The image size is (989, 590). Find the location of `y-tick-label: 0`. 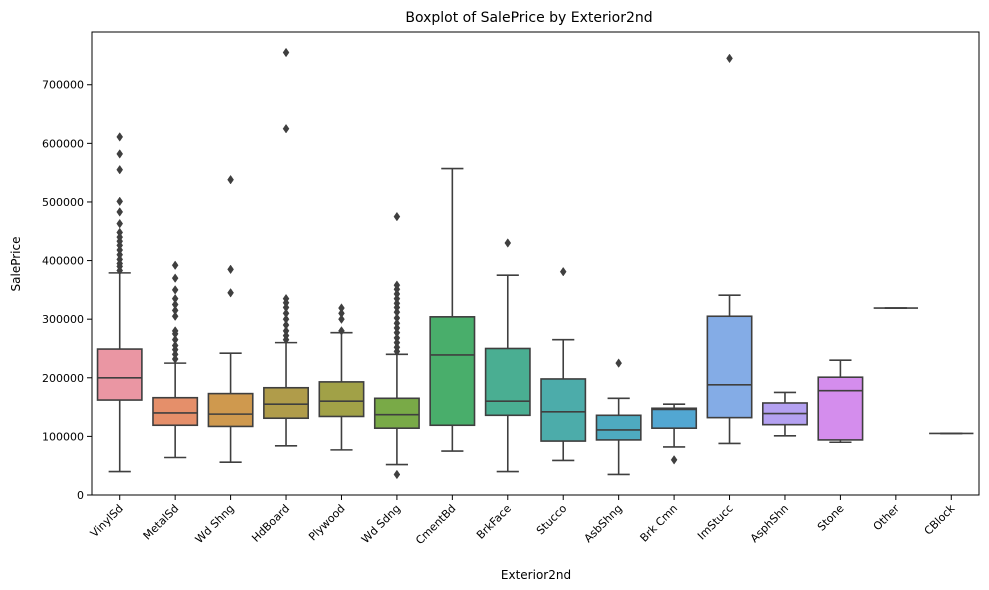

y-tick-label: 0 is located at coordinates (80, 495).